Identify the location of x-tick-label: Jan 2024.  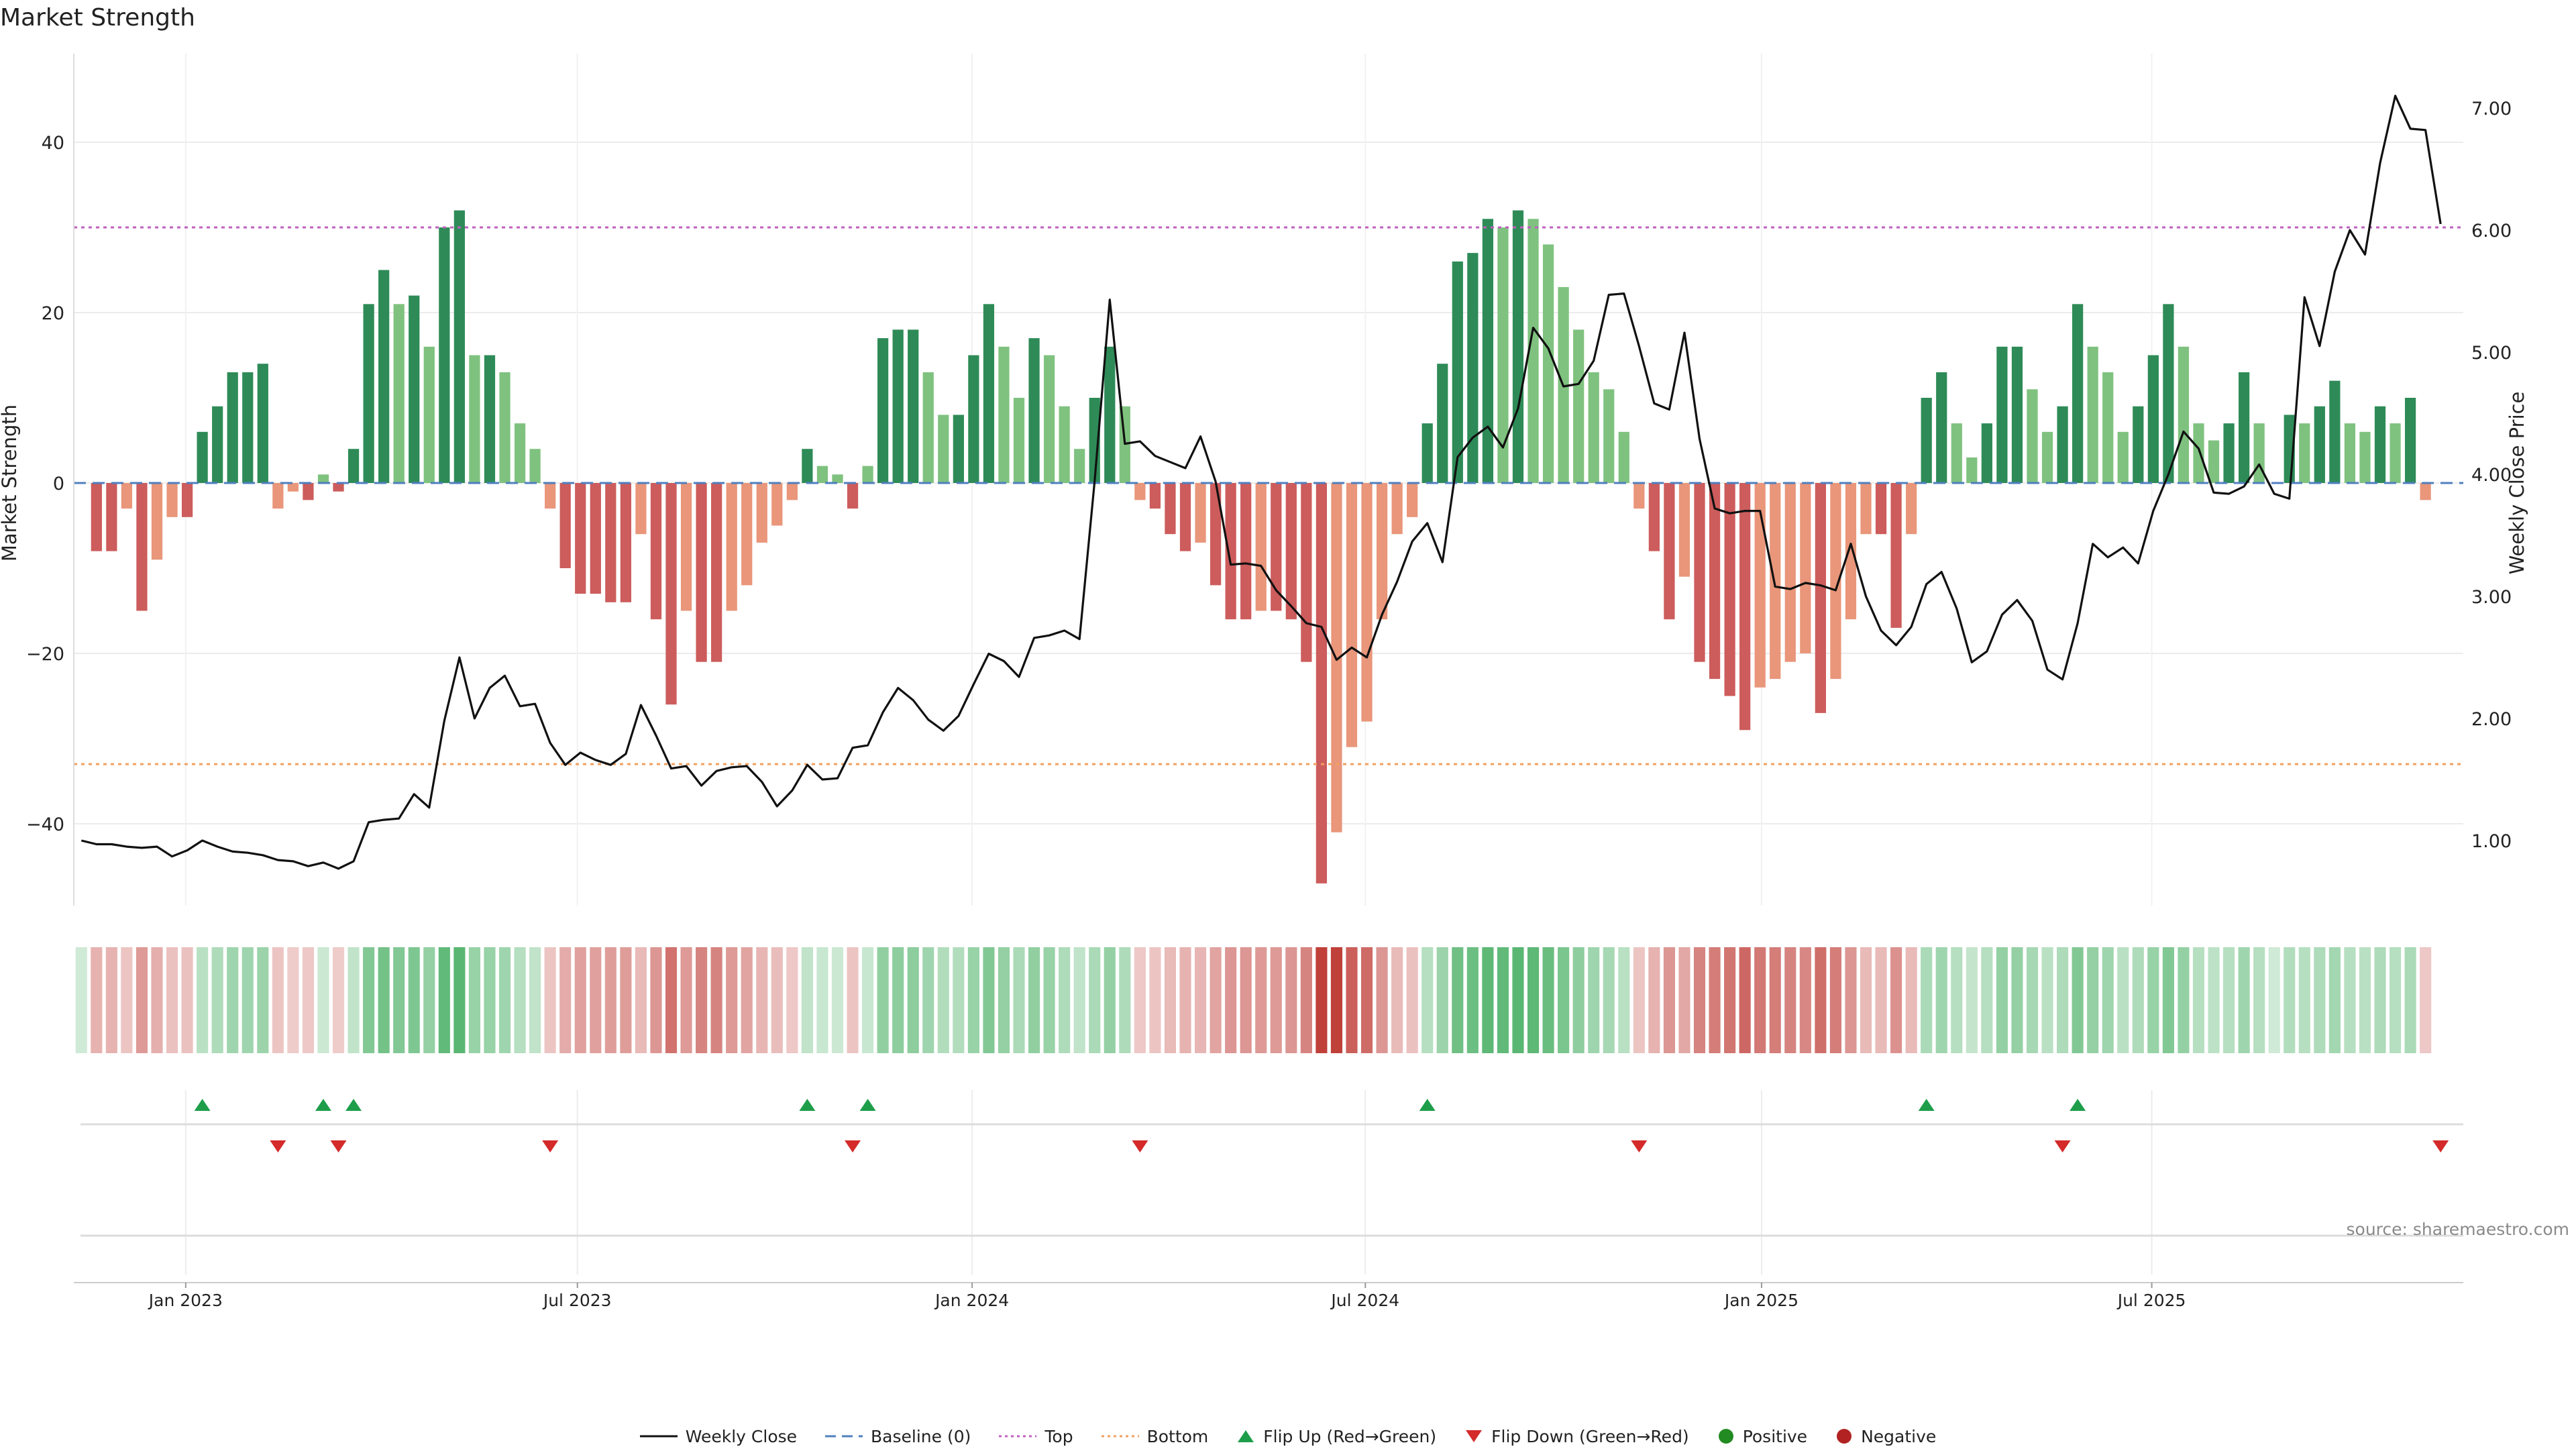
(971, 1300).